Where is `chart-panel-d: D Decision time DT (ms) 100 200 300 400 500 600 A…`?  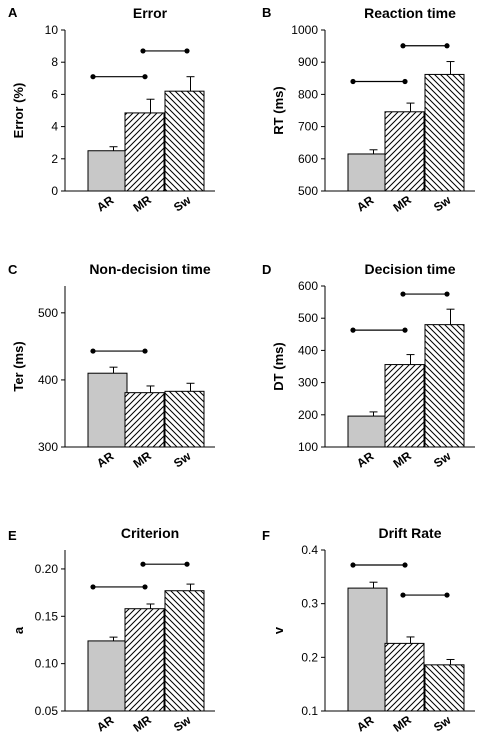 chart-panel-d: D Decision time DT (ms) 100 200 300 400 500 600 A… is located at coordinates (368, 366).